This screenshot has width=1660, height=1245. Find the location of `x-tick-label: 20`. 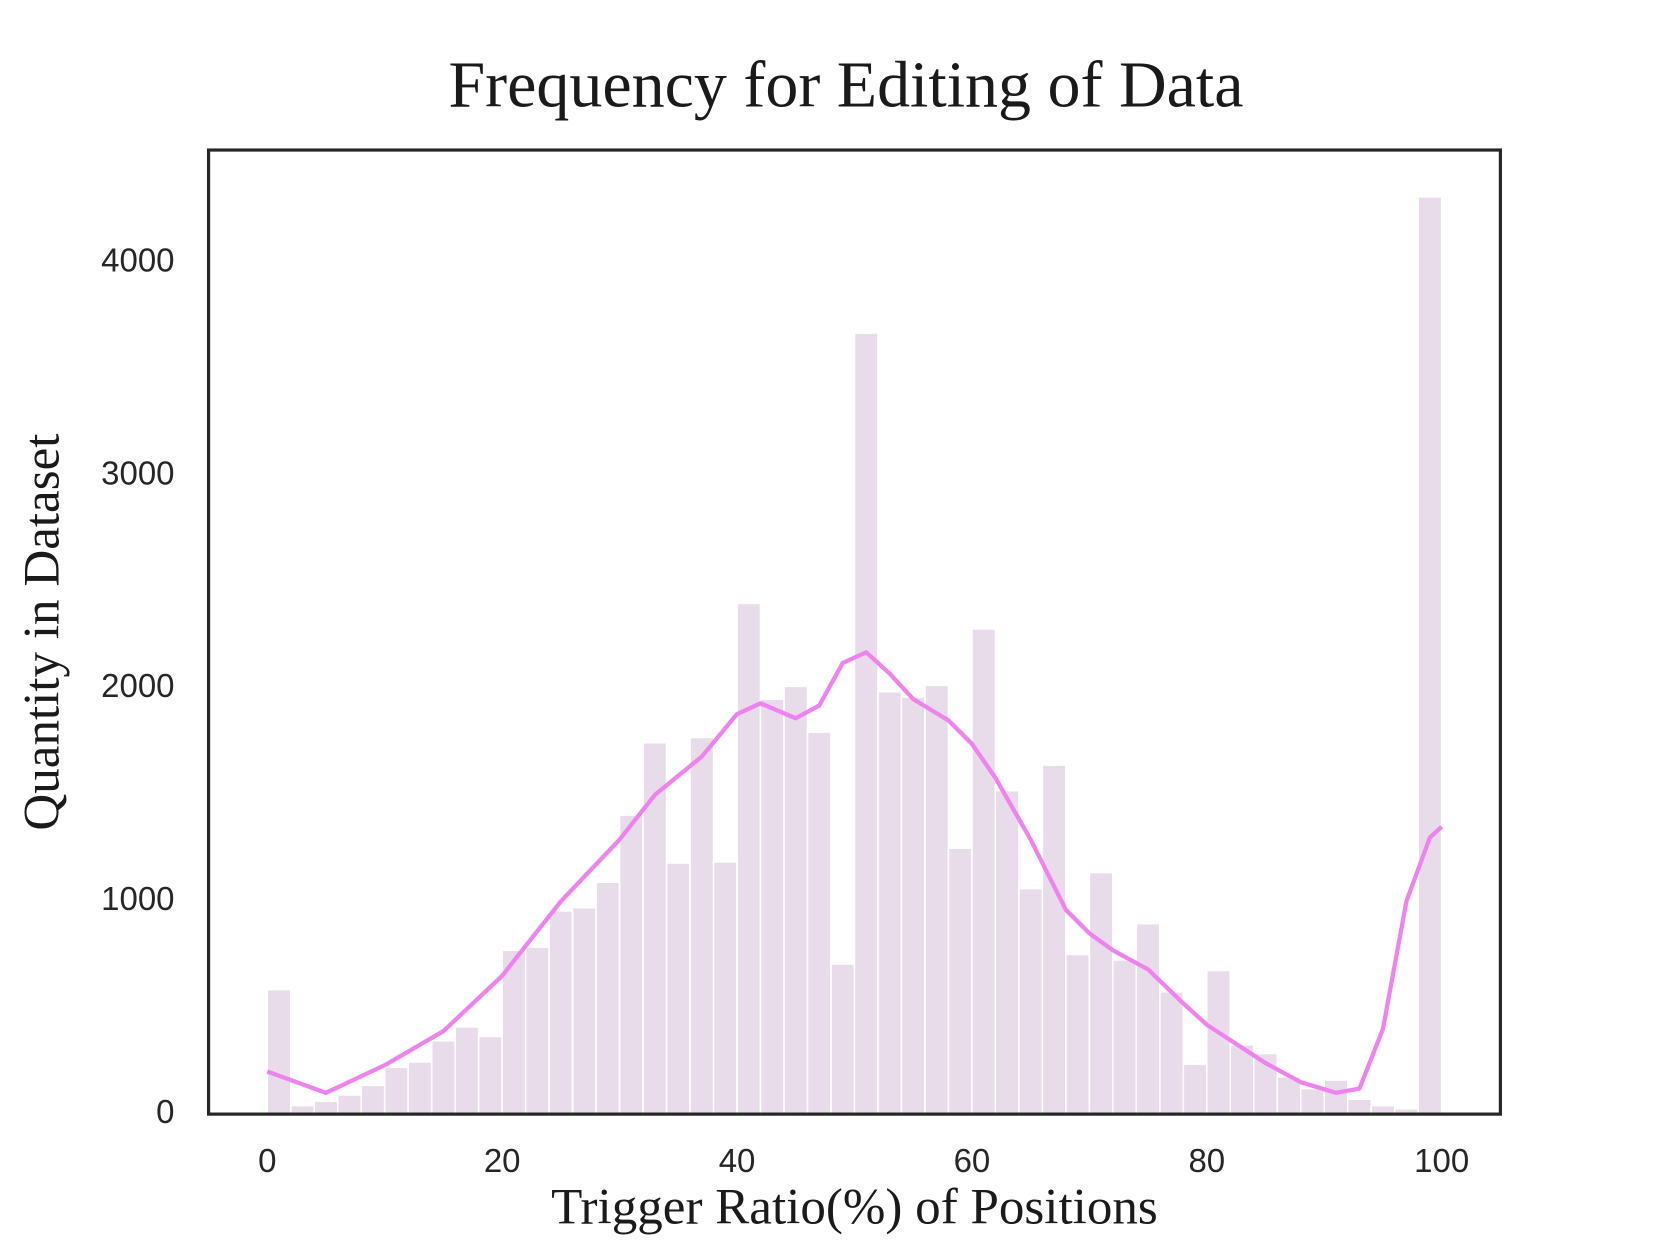

x-tick-label: 20 is located at coordinates (502, 1160).